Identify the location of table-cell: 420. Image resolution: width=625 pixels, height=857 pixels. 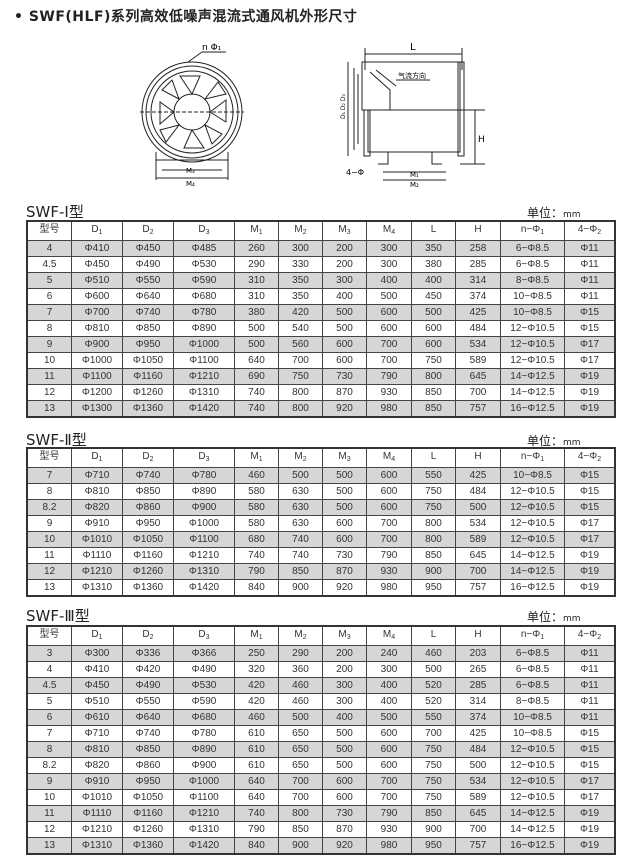
(256, 685).